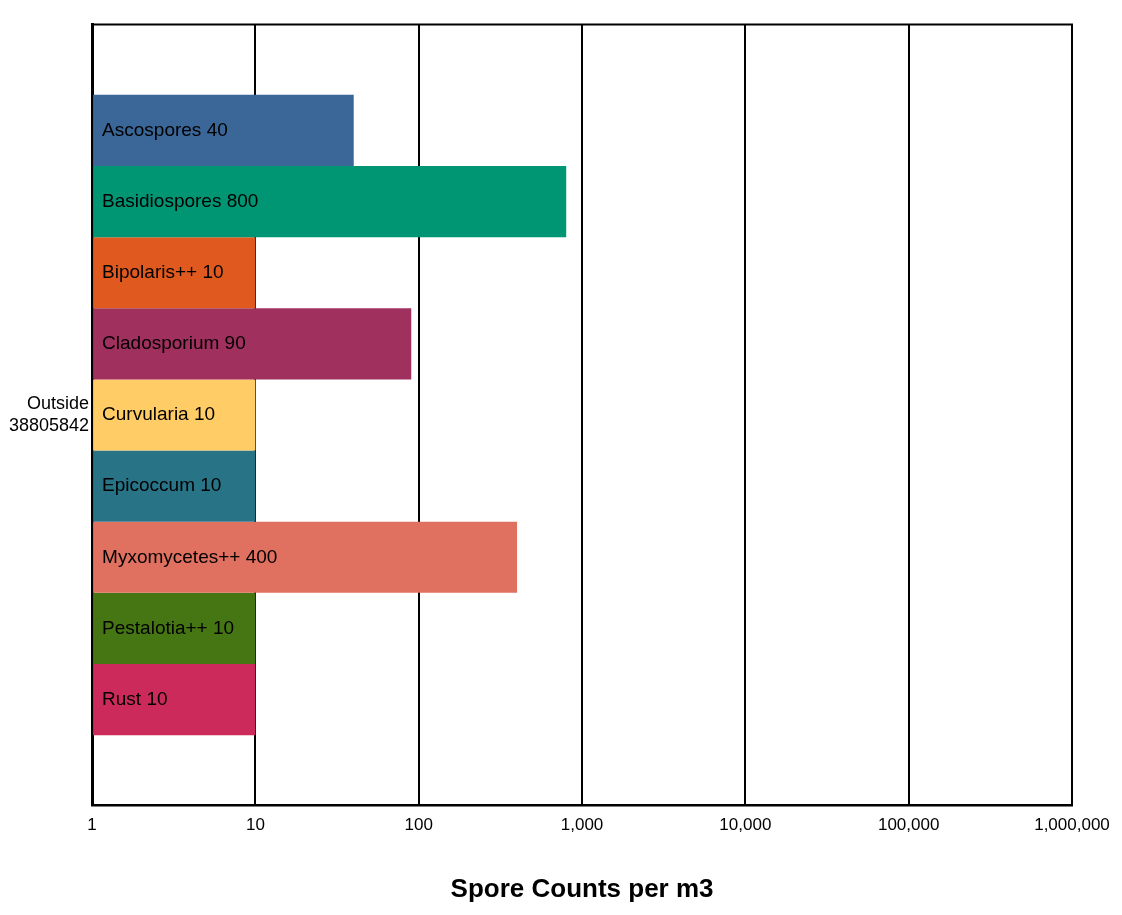  Describe the element at coordinates (149, 485) in the screenshot. I see `series-label: Epicoccum` at that location.